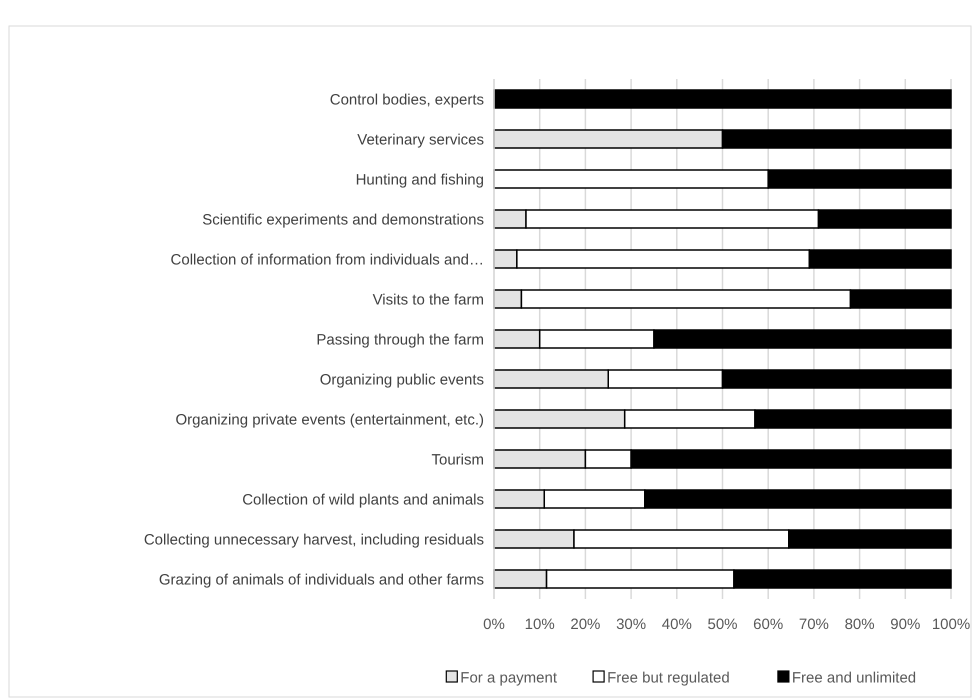 The width and height of the screenshot is (980, 700). Describe the element at coordinates (905, 624) in the screenshot. I see `x-tick-label: 90%` at that location.